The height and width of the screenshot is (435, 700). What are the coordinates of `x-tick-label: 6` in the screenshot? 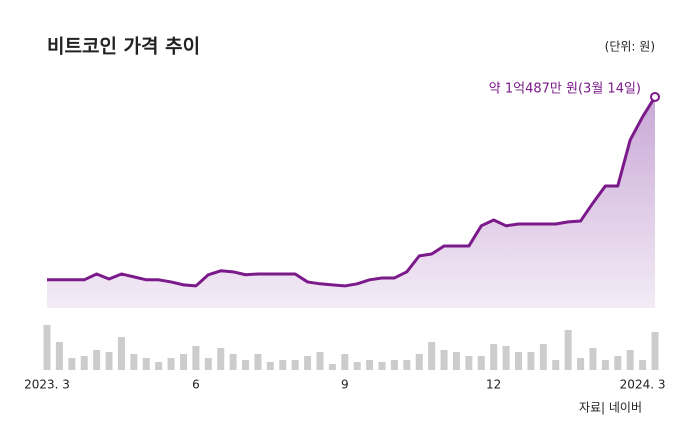 It's located at (196, 385).